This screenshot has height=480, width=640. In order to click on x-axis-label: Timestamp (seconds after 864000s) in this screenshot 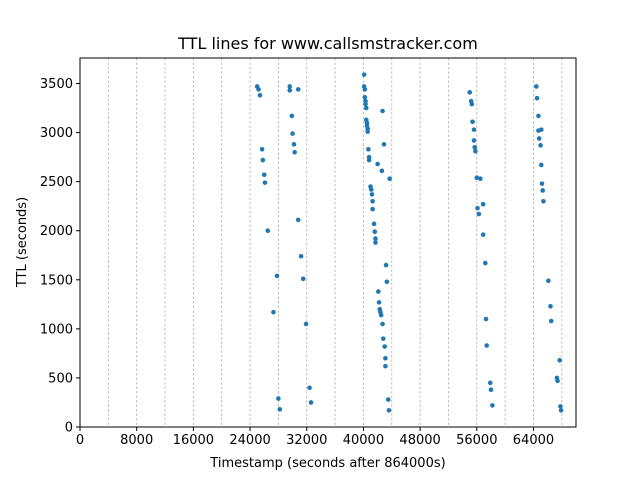, I will do `click(327, 463)`.